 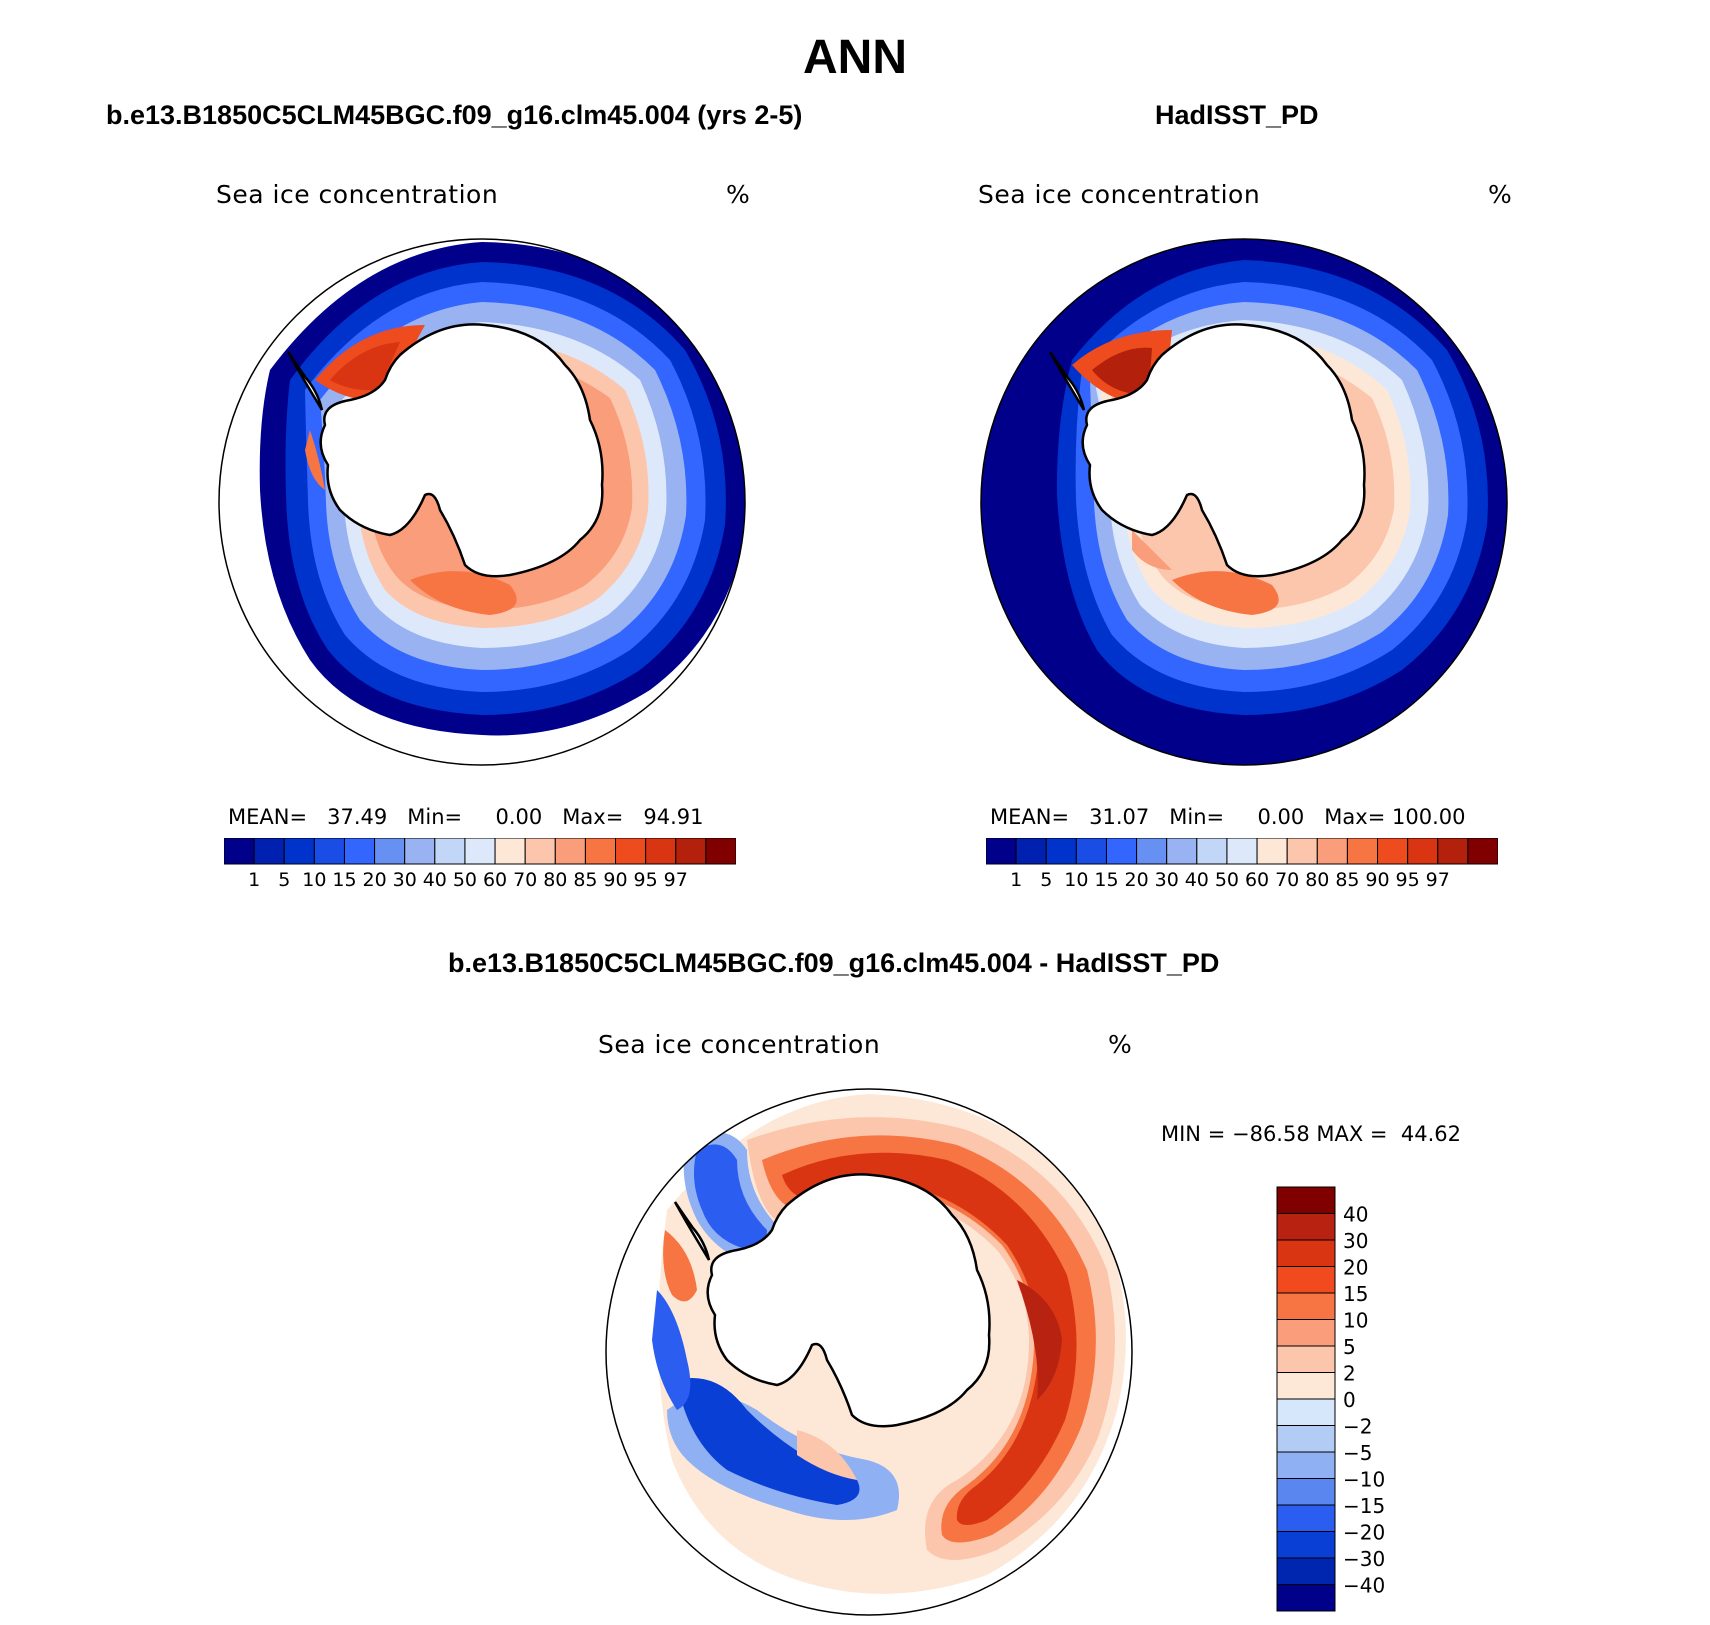 I want to click on panel-2-antarctica-outline, so click(x=1223, y=450).